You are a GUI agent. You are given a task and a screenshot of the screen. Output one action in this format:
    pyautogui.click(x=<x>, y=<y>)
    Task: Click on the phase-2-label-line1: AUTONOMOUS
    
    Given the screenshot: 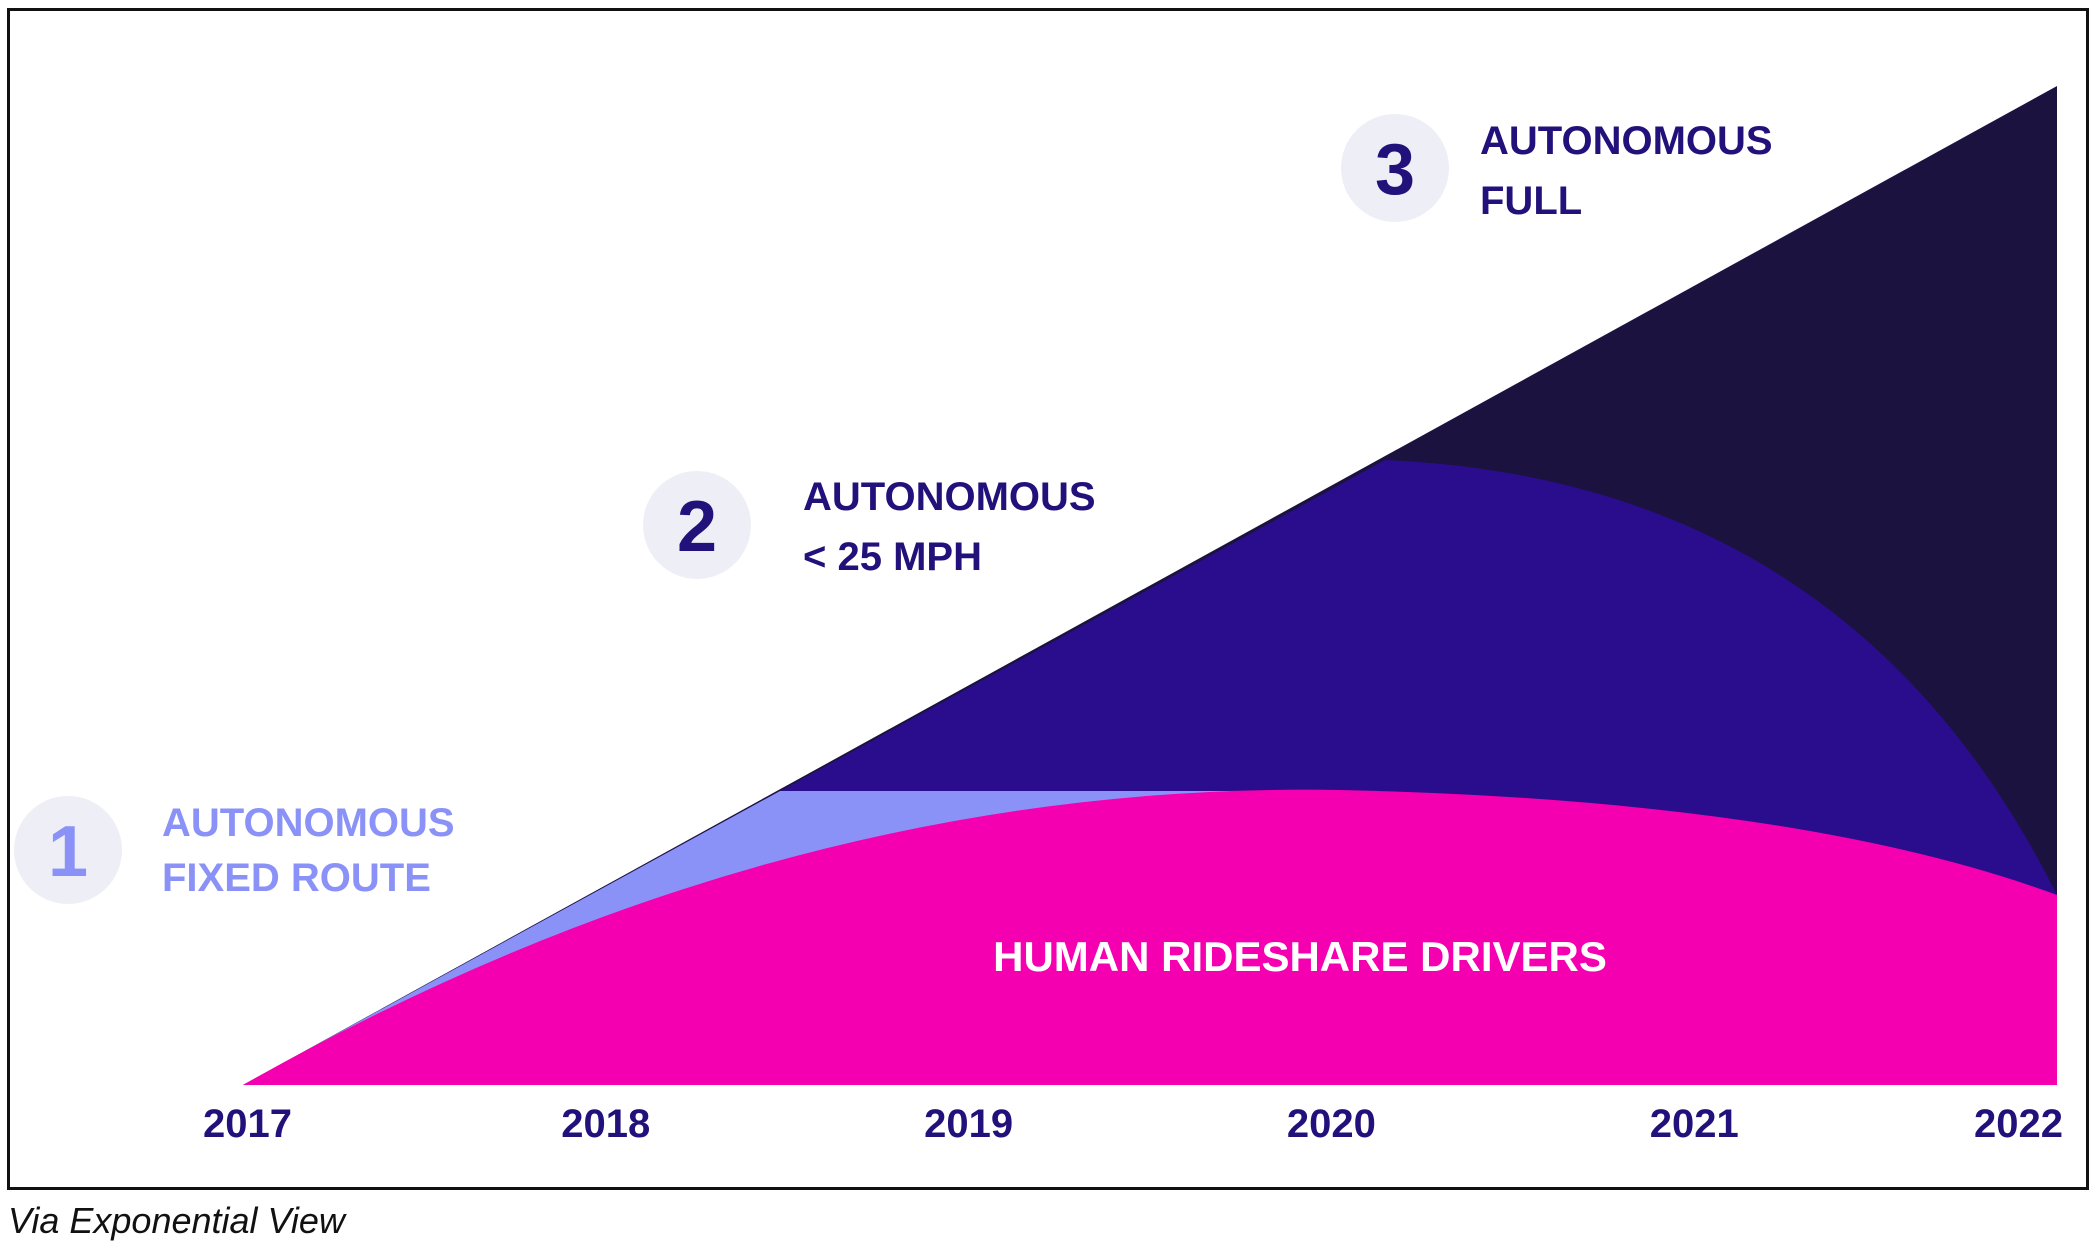 What is the action you would take?
    pyautogui.click(x=949, y=497)
    